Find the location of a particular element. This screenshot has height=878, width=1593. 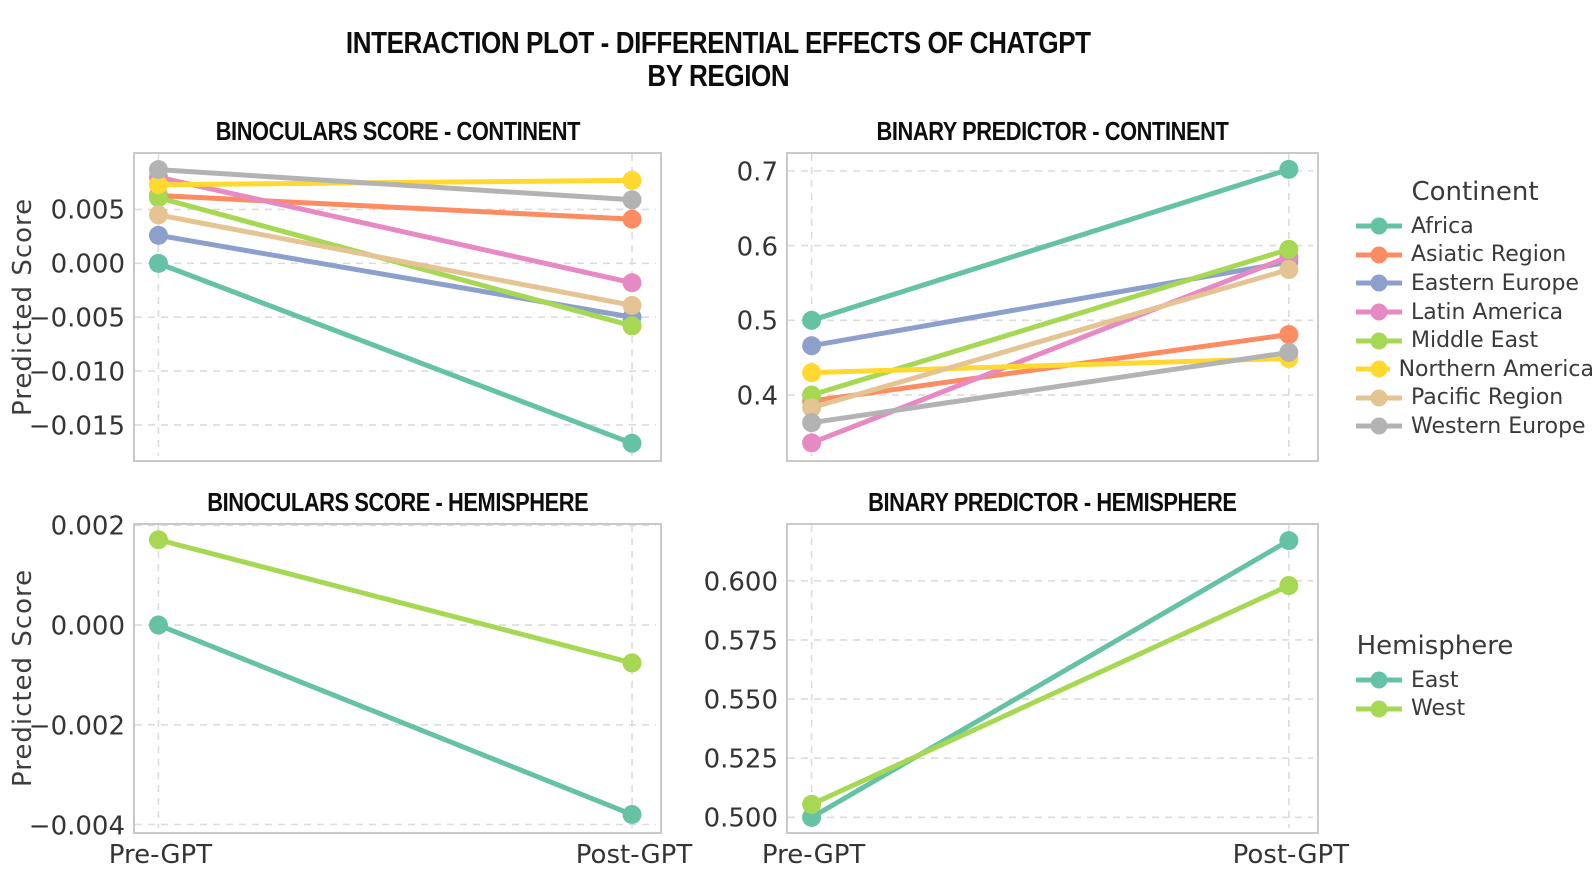

y-tick-label: 0.575 is located at coordinates (740, 641).